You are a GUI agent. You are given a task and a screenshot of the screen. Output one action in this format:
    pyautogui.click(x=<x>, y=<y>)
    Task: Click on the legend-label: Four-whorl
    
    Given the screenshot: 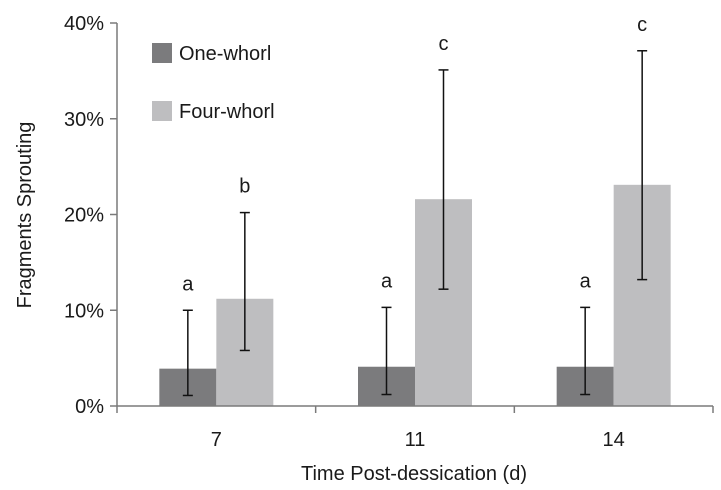 What is the action you would take?
    pyautogui.click(x=227, y=112)
    